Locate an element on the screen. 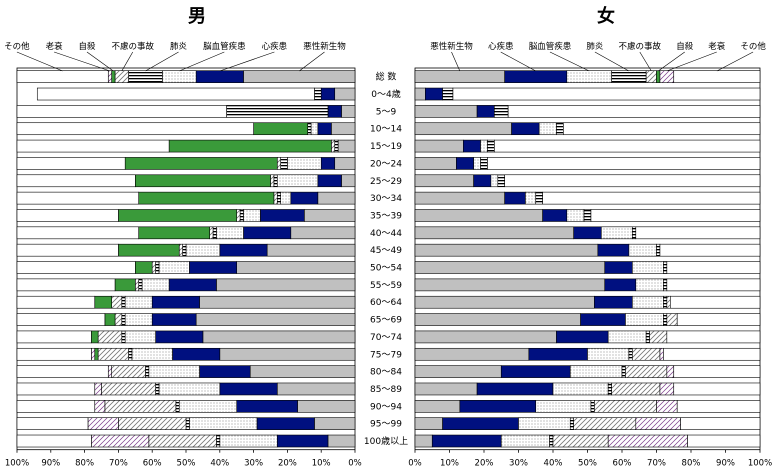  legend-label: 自殺 is located at coordinates (87, 46).